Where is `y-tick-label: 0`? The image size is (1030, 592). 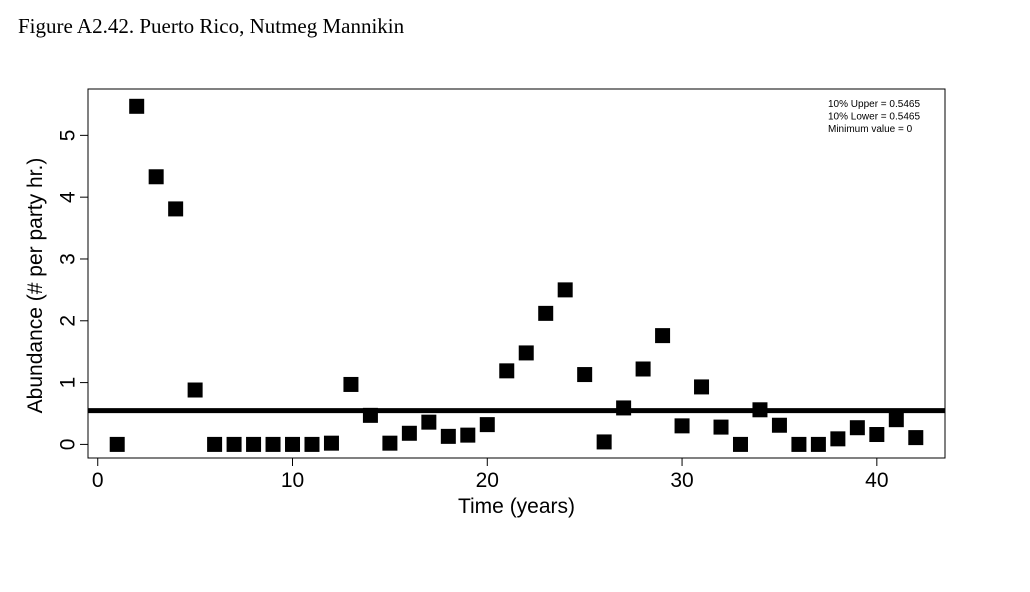 y-tick-label: 0 is located at coordinates (68, 445).